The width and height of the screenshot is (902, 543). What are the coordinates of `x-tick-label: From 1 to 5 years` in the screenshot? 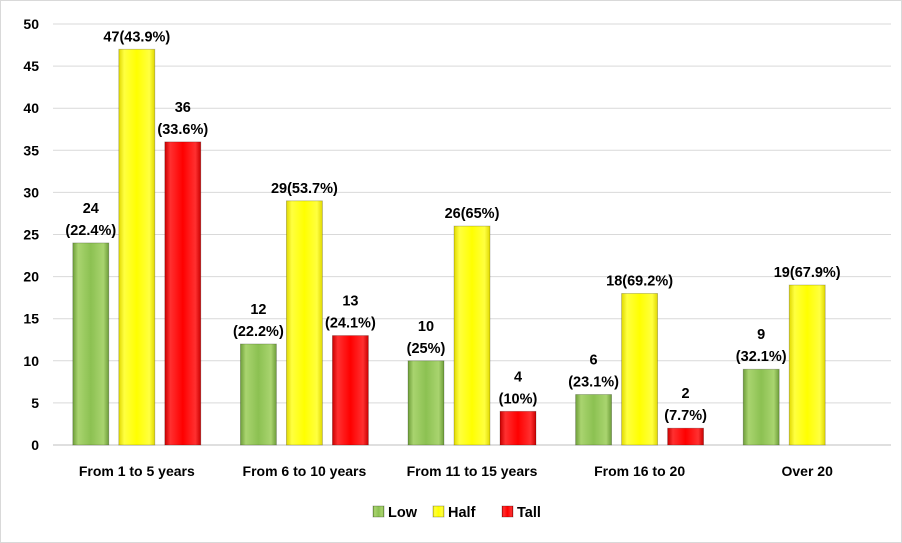 It's located at (137, 471).